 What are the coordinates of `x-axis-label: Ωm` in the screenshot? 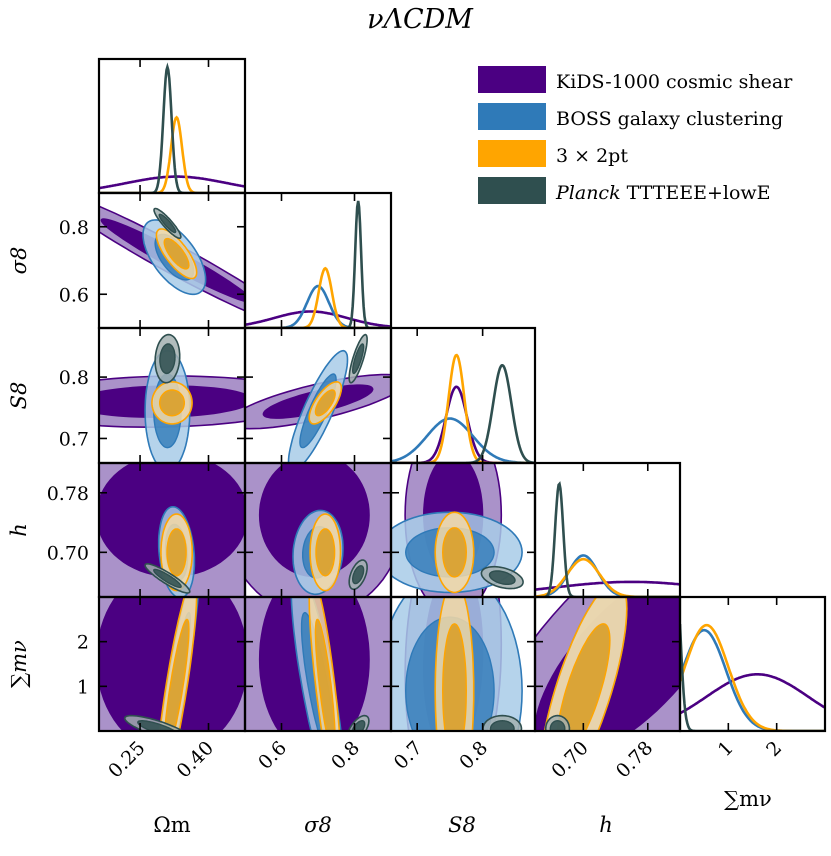 It's located at (171, 825).